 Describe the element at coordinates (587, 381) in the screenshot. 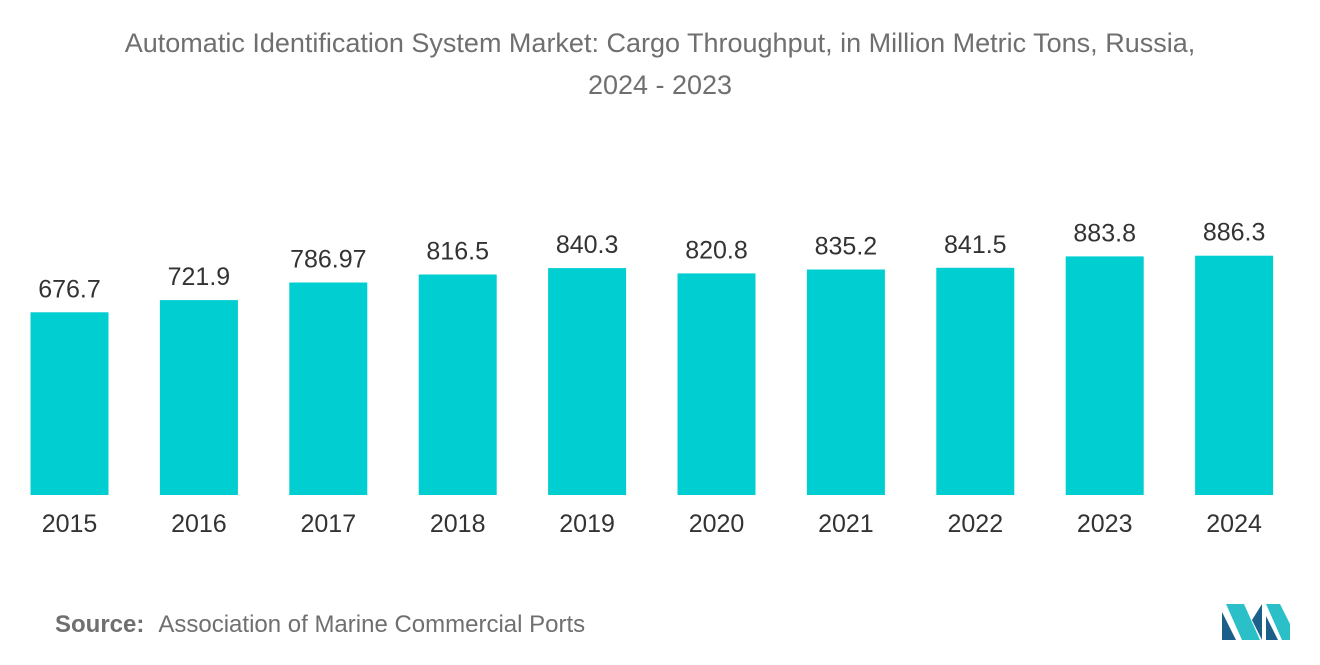

I see `bar-2019` at that location.